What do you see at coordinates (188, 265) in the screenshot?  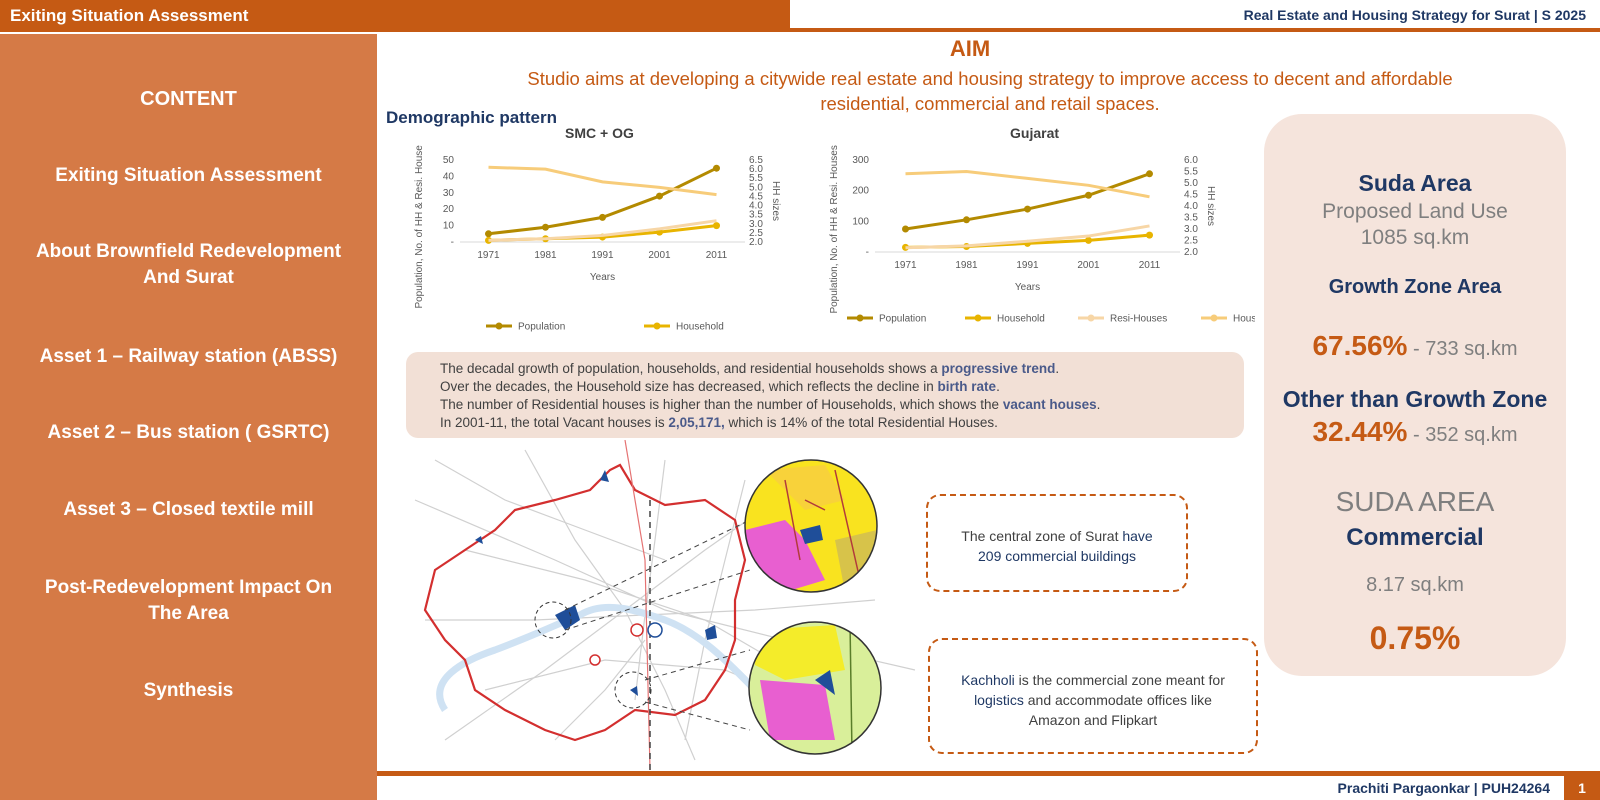 I see `sidebar-item-brownfield: About Brownfield Redevelopment And Surat` at bounding box center [188, 265].